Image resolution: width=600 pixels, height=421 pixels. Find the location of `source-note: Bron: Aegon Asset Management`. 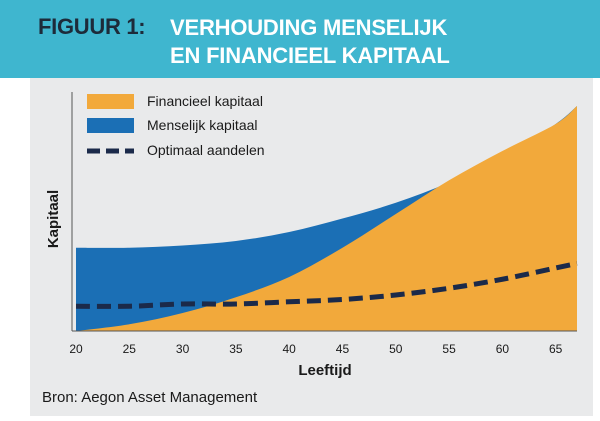

source-note: Bron: Aegon Asset Management is located at coordinates (150, 397).